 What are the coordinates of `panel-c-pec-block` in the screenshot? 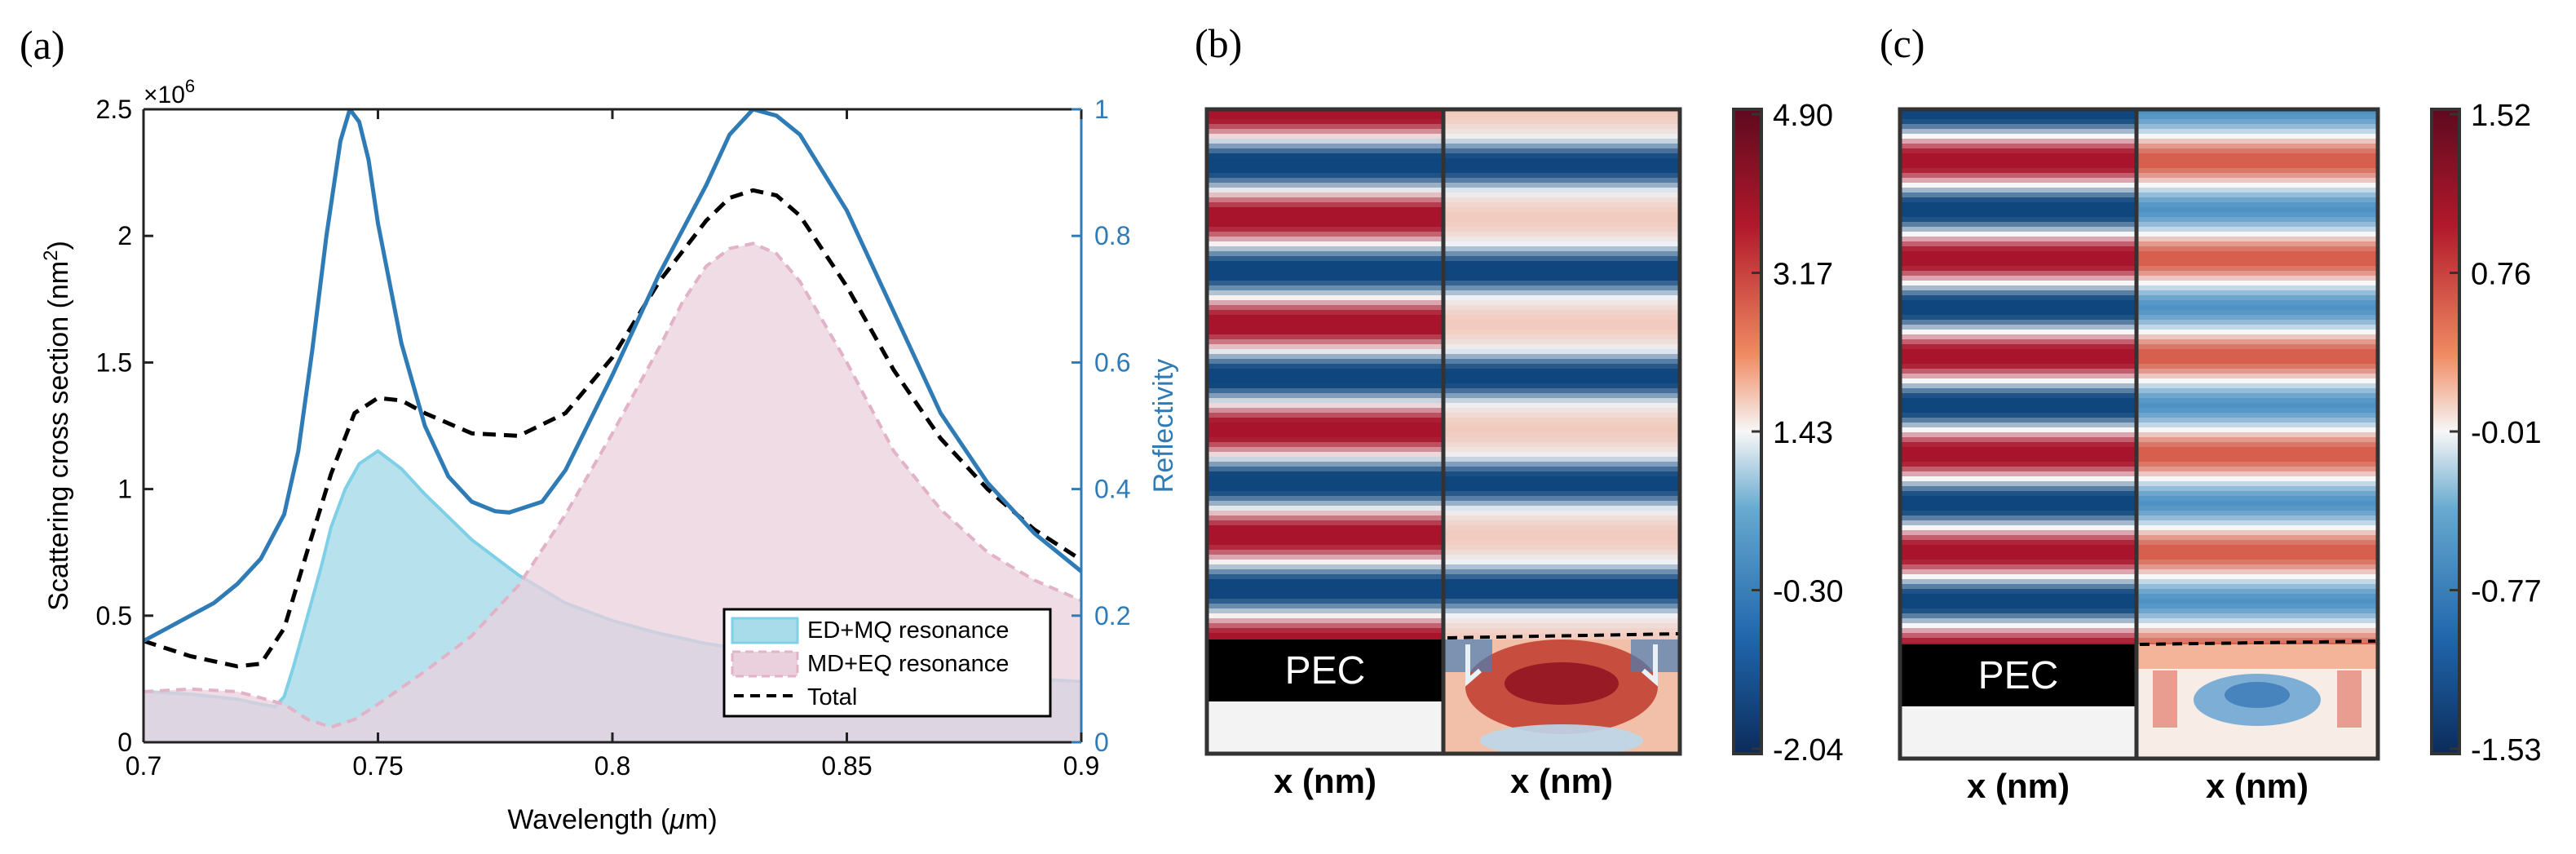 It's located at (2018, 675).